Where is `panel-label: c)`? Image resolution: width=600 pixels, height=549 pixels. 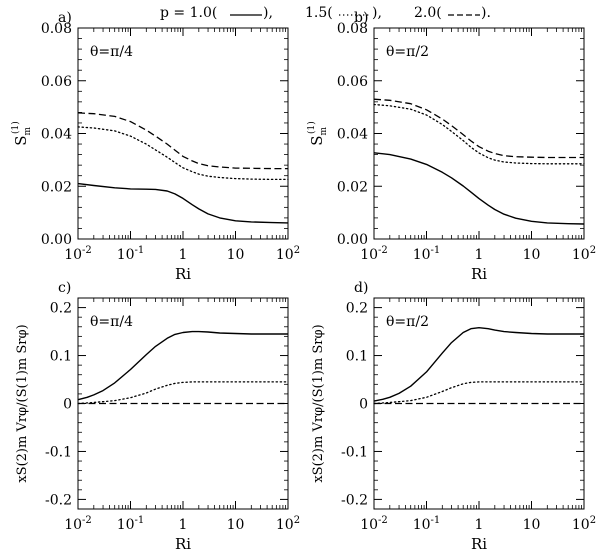
panel-label: c) is located at coordinates (64, 288).